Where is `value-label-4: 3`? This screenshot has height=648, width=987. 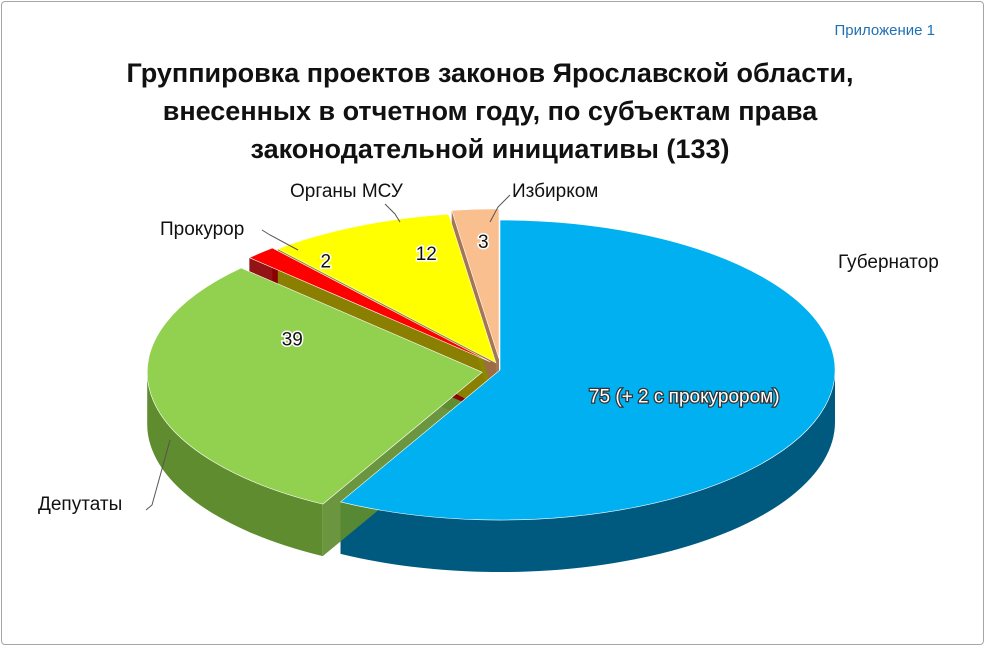
value-label-4: 3 is located at coordinates (483, 242).